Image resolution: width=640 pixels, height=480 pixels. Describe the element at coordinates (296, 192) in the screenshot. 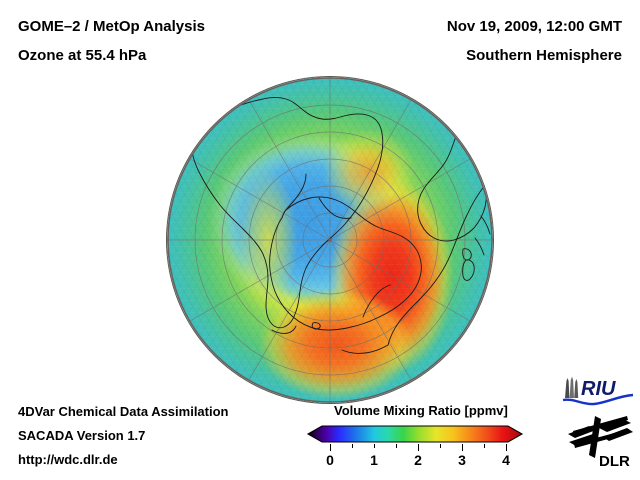

I see `coastline-antarctic-peninsula` at that location.